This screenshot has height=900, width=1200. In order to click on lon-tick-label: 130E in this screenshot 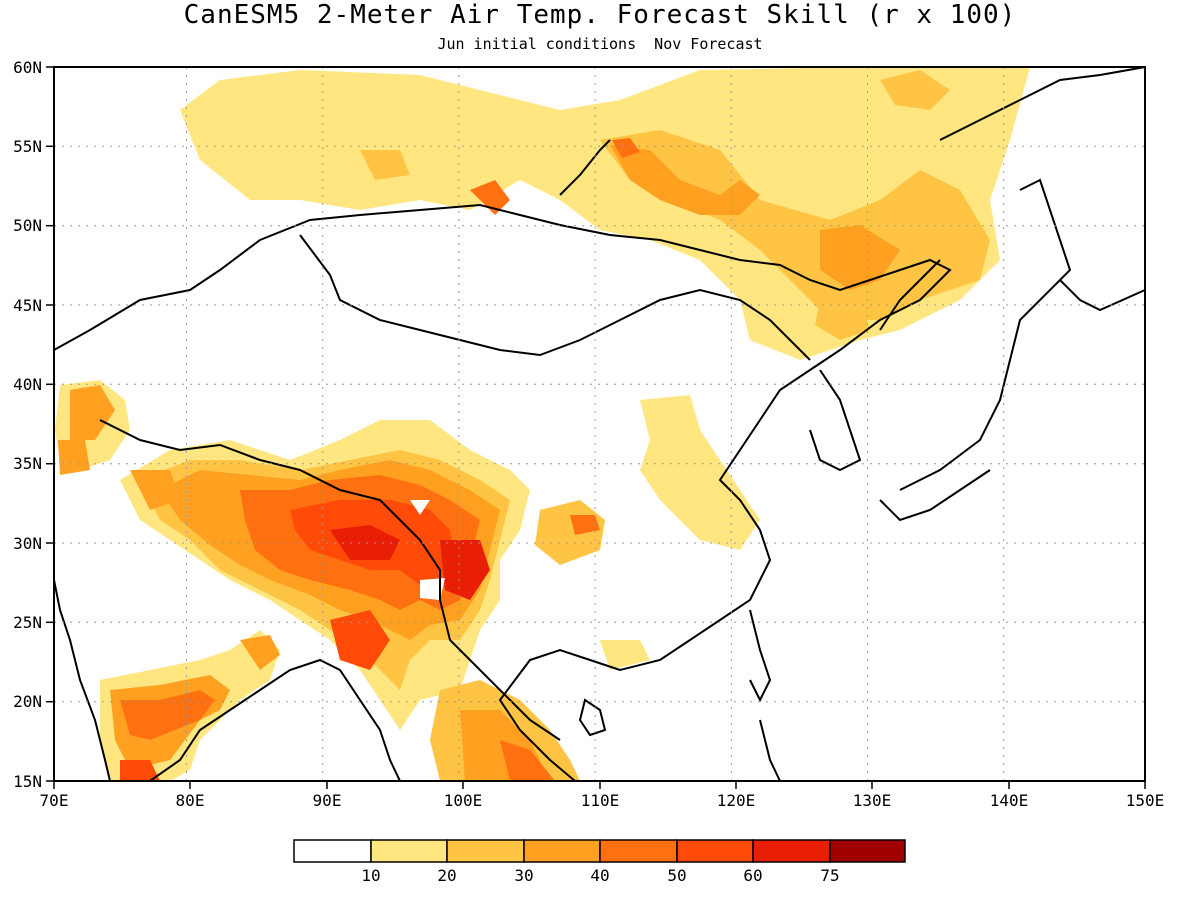, I will do `click(872, 800)`.